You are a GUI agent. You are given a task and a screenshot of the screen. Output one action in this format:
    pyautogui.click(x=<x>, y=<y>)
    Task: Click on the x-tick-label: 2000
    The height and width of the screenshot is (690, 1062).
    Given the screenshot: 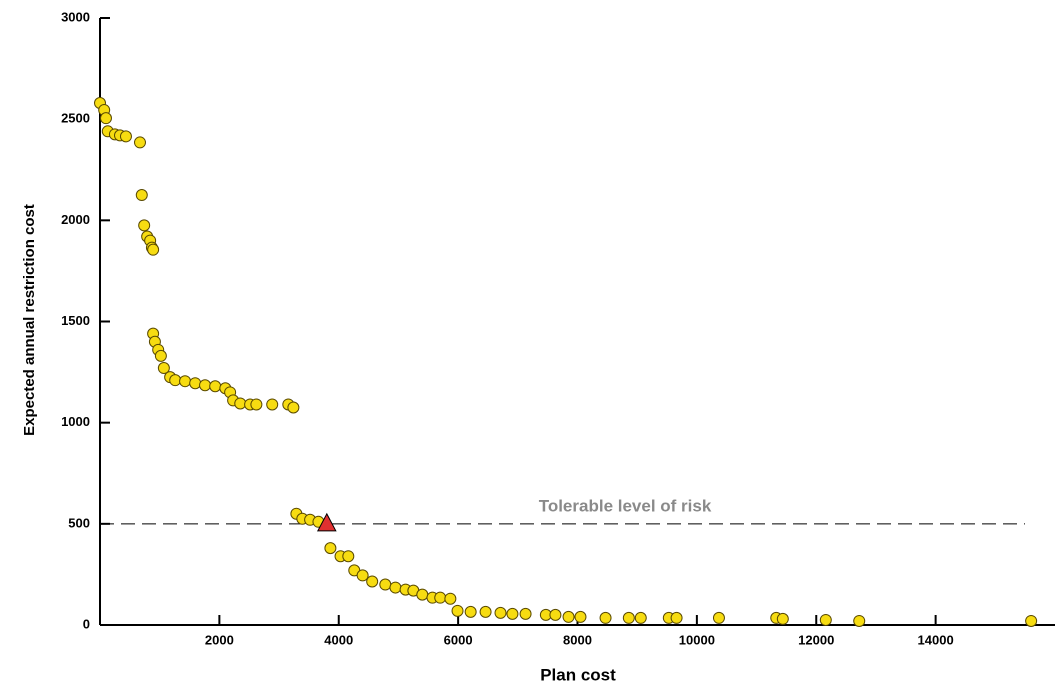 What is the action you would take?
    pyautogui.click(x=219, y=639)
    